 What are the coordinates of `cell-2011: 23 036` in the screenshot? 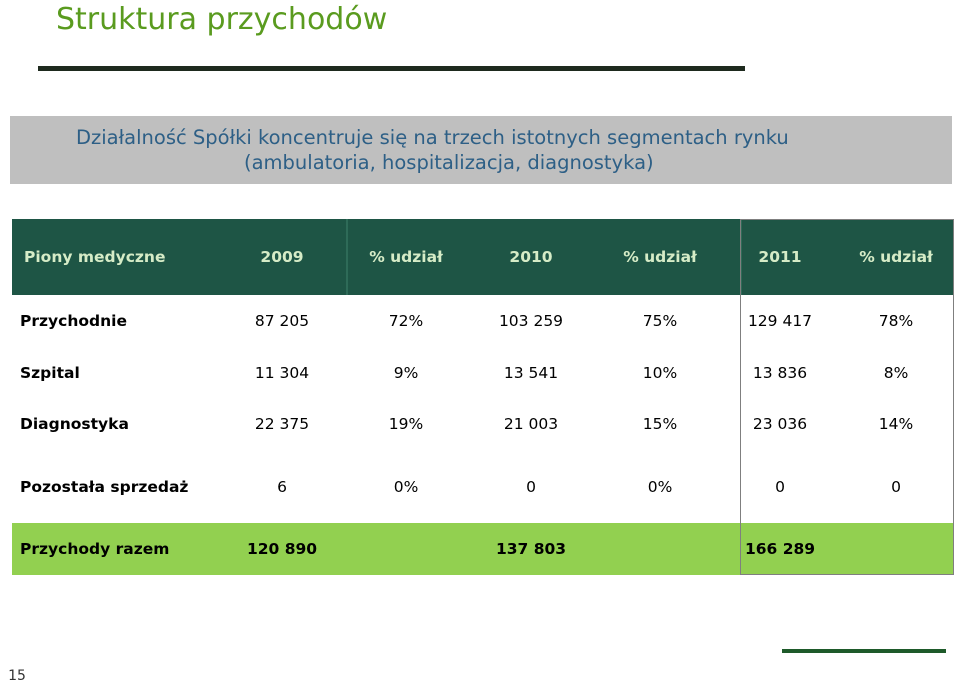 It's located at (780, 424).